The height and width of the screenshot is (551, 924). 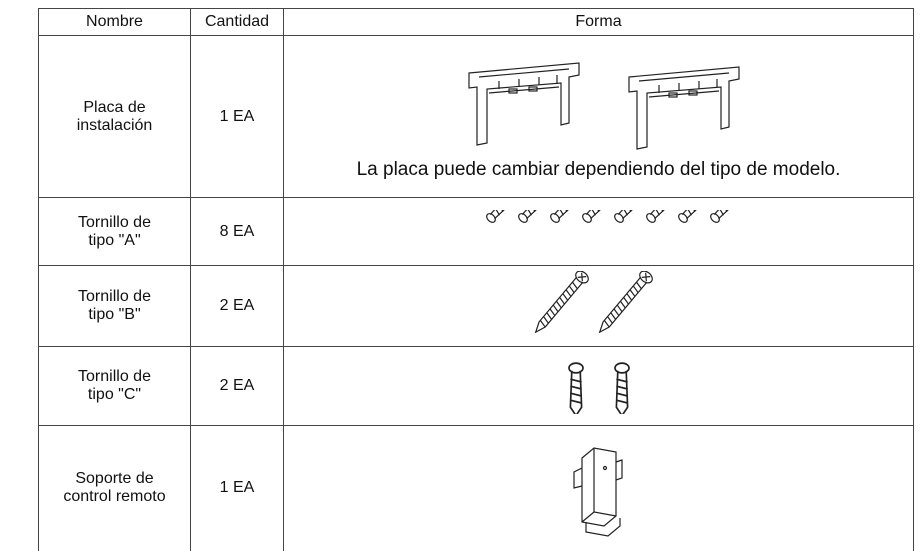 I want to click on name-cell: Soporte de control remoto, so click(x=114, y=488).